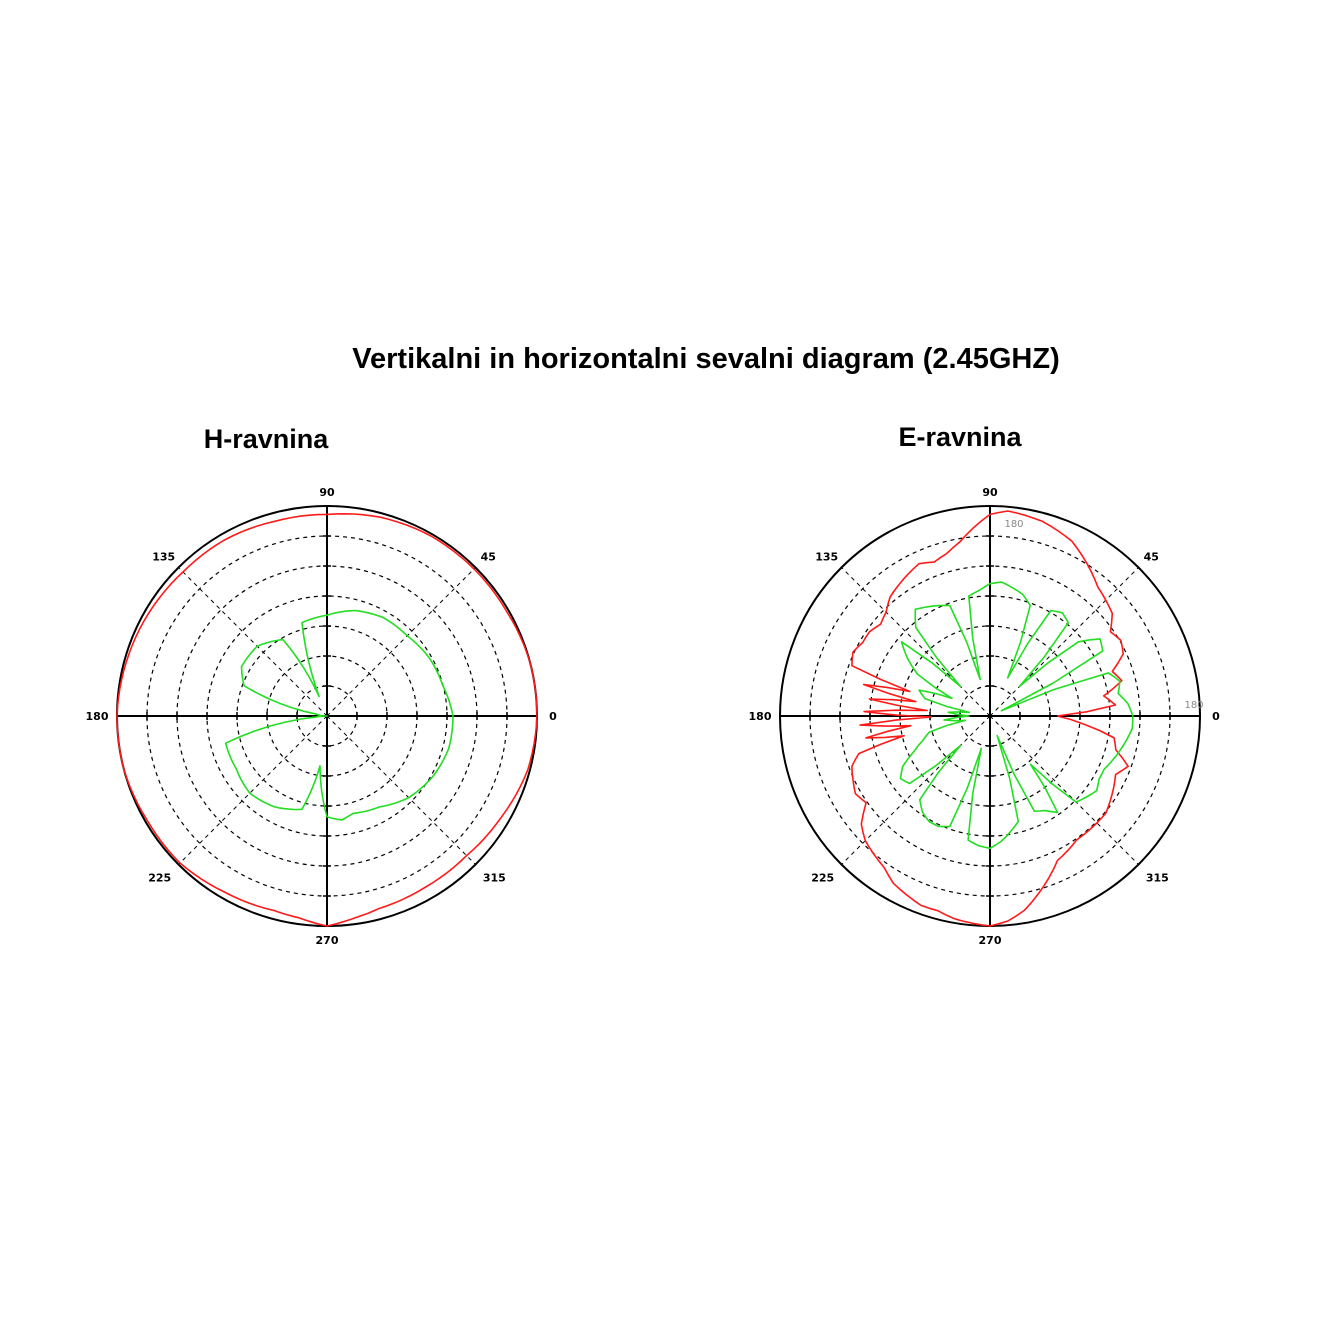  Describe the element at coordinates (990, 492) in the screenshot. I see `e-plane-angle-label-90: 90` at that location.